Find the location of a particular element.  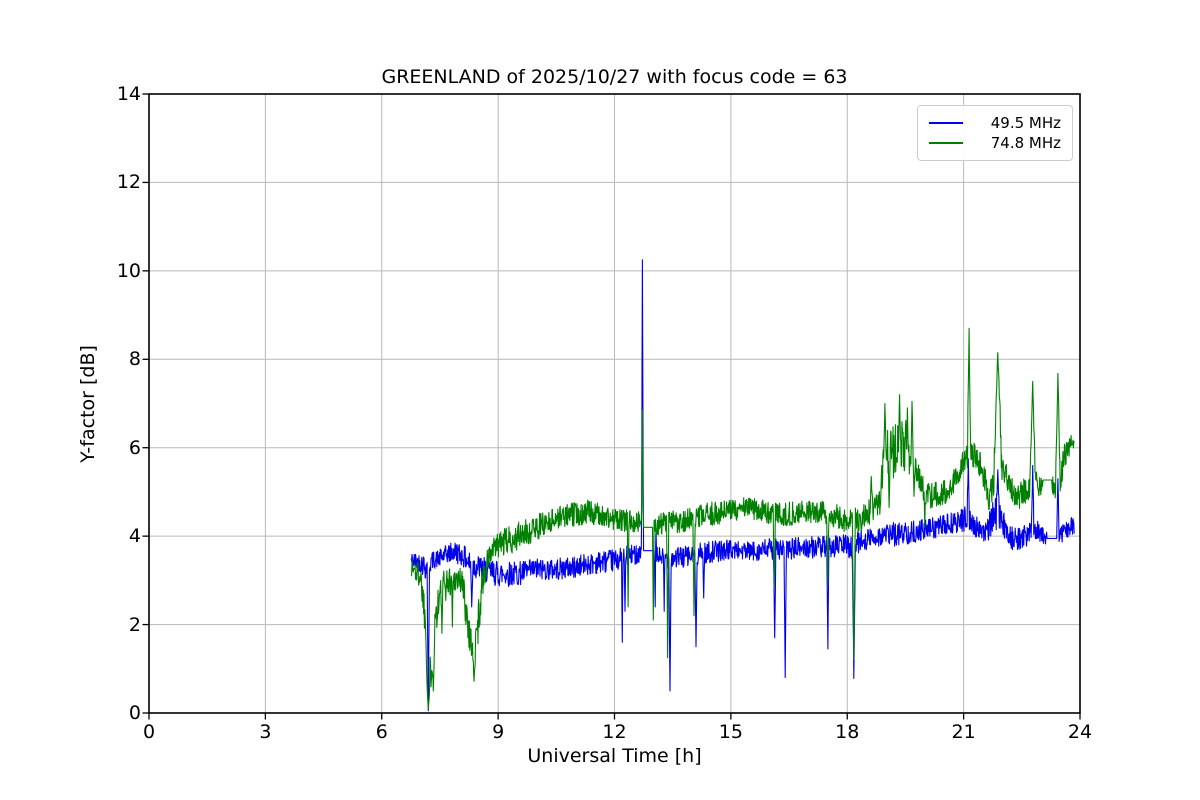

y-tick-label-10: 10 is located at coordinates (128, 270).